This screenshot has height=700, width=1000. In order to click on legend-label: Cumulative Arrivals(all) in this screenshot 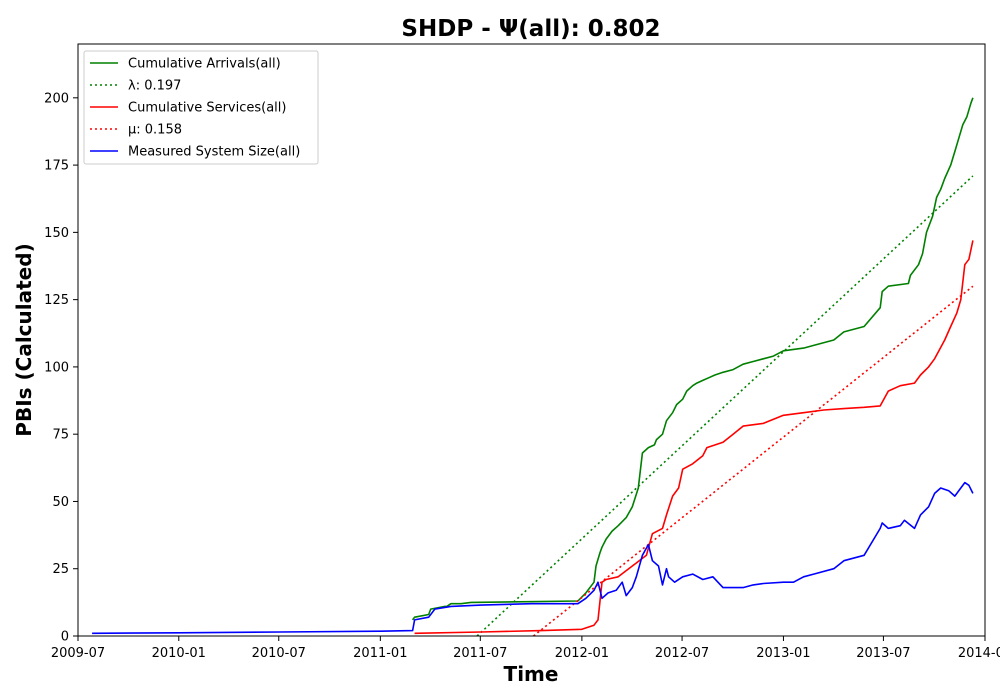, I will do `click(204, 64)`.